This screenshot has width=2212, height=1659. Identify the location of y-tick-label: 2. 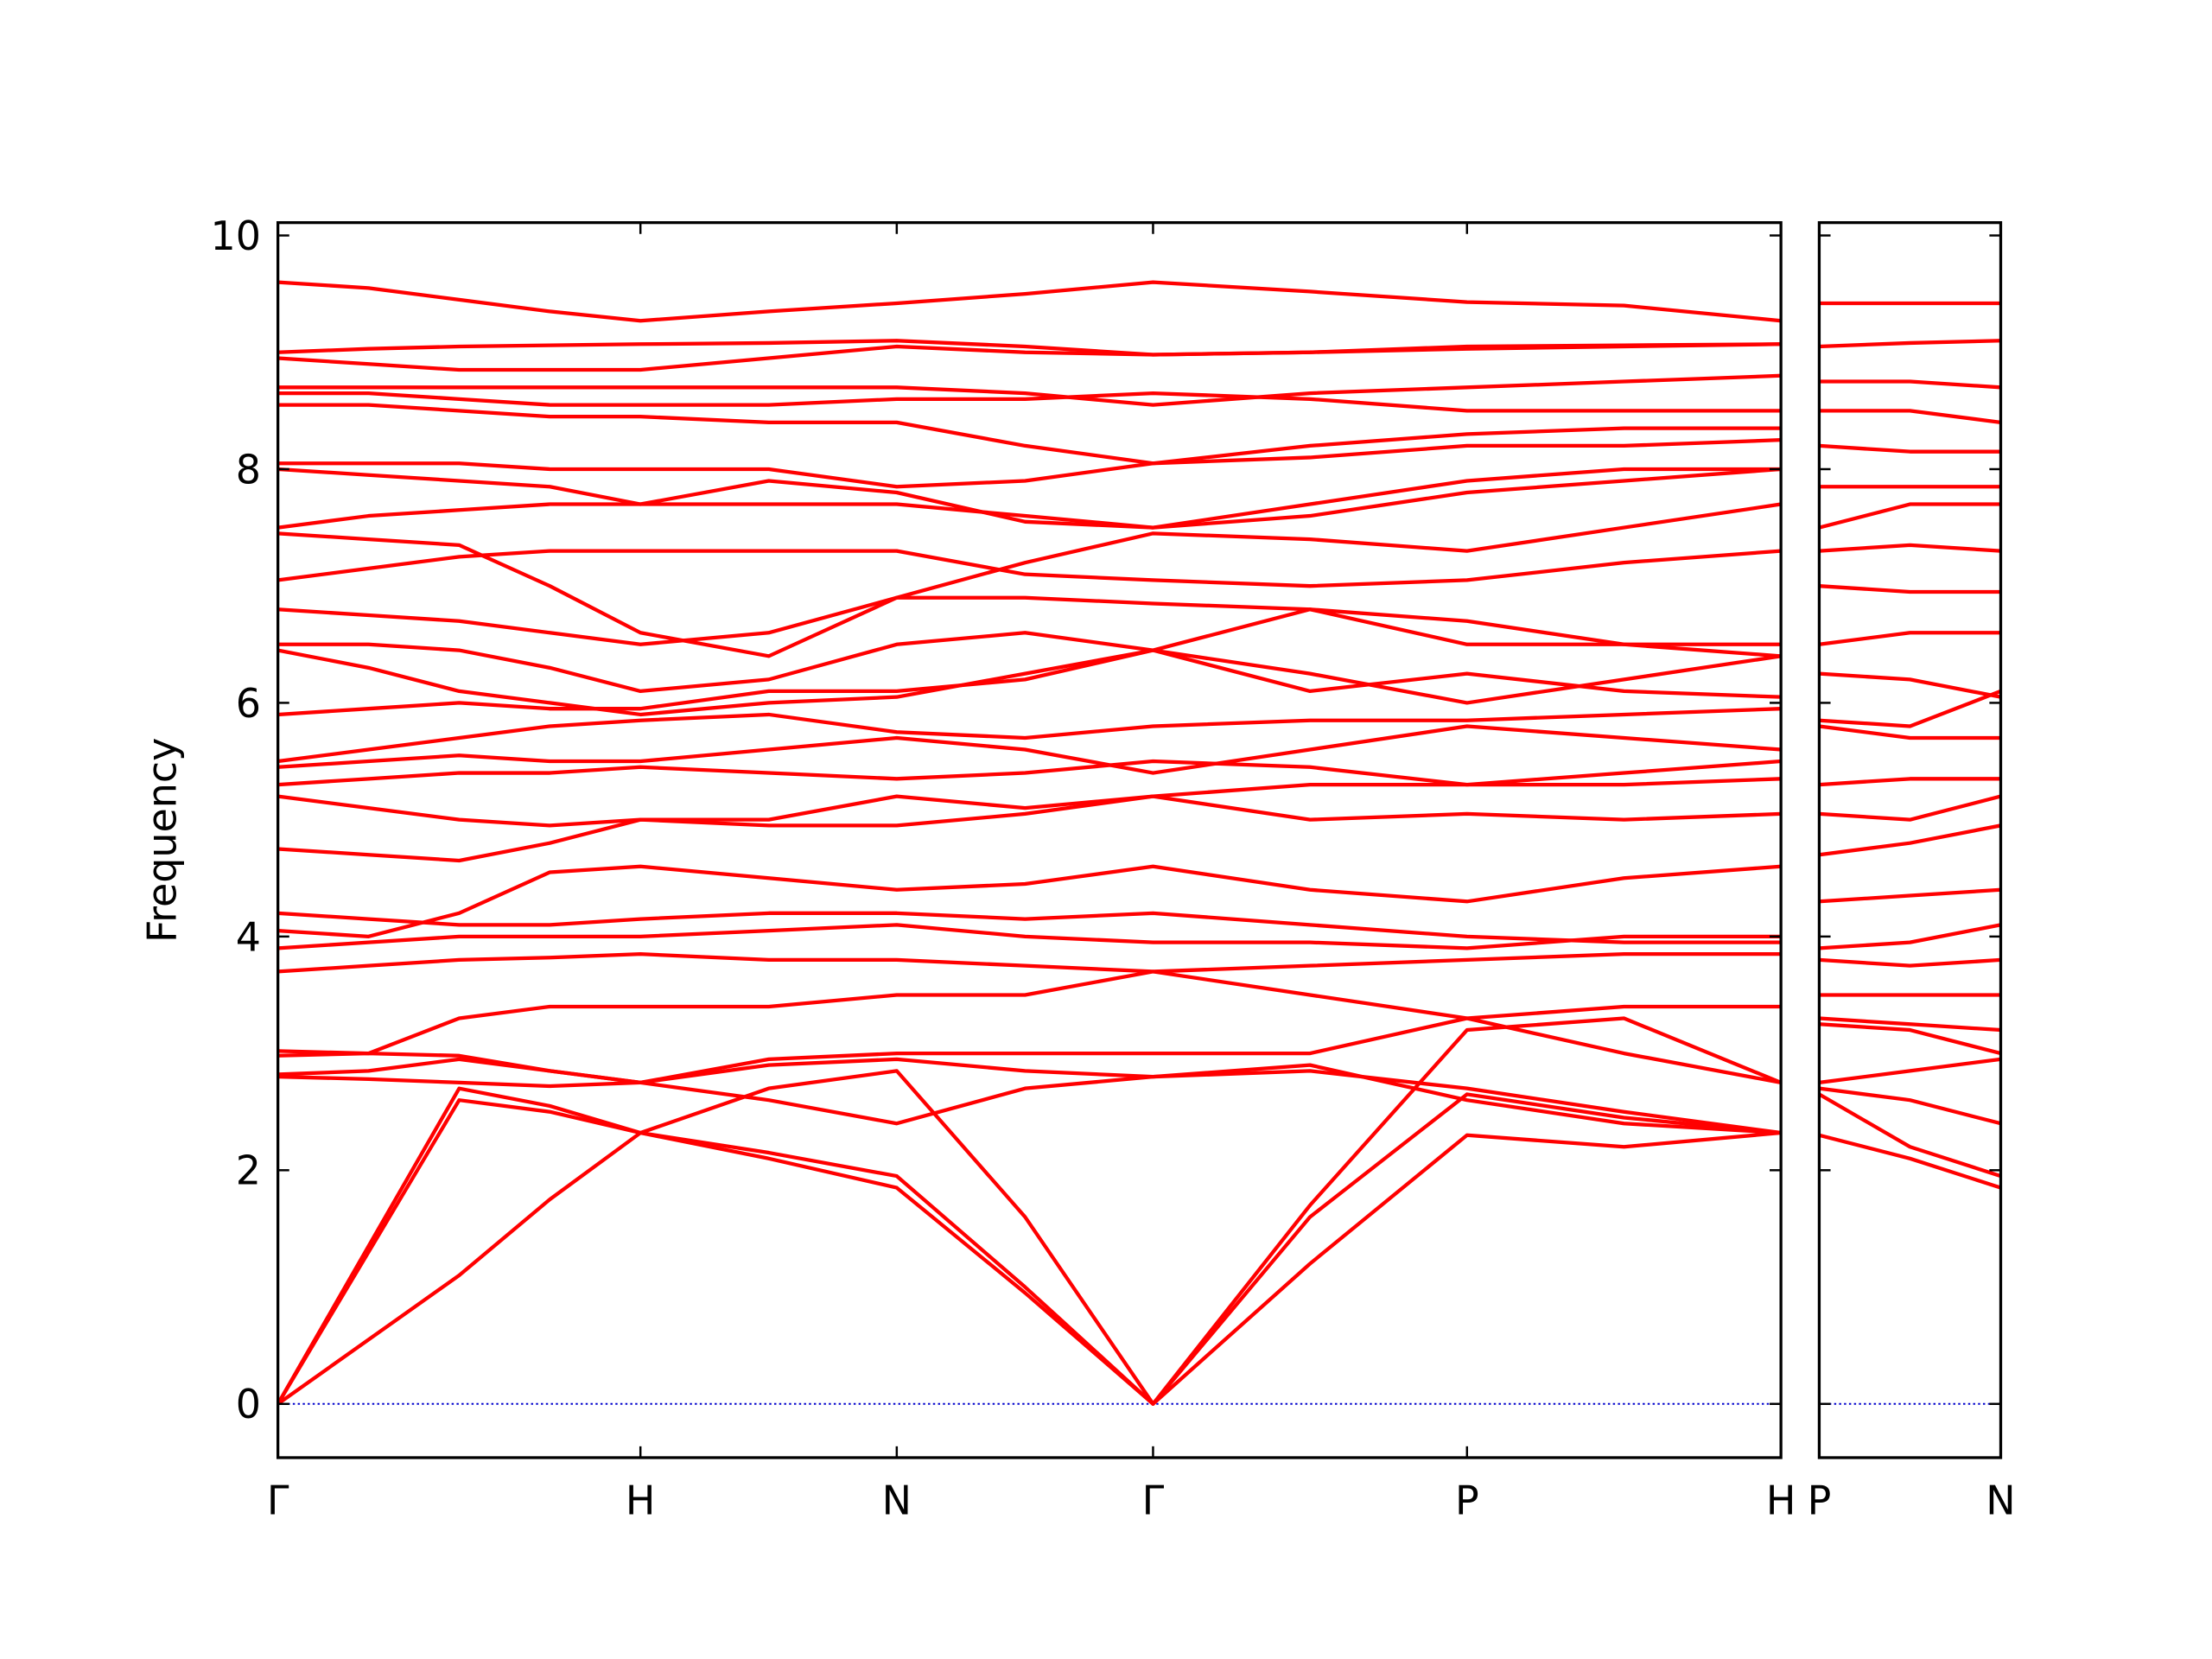
(248, 1170).